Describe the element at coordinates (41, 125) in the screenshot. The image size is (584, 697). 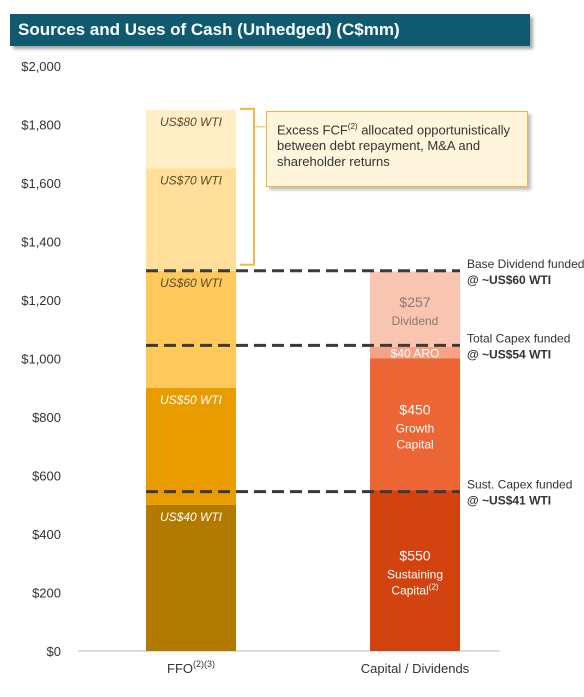
I see `y-tick-label: $1,800` at that location.